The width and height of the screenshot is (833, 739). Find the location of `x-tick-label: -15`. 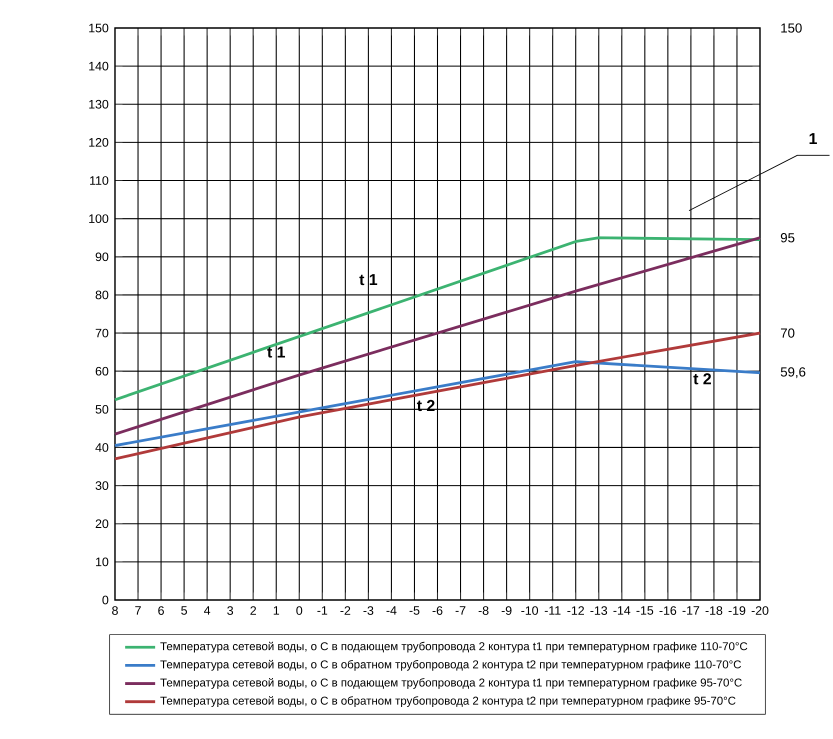

x-tick-label: -15 is located at coordinates (645, 610).